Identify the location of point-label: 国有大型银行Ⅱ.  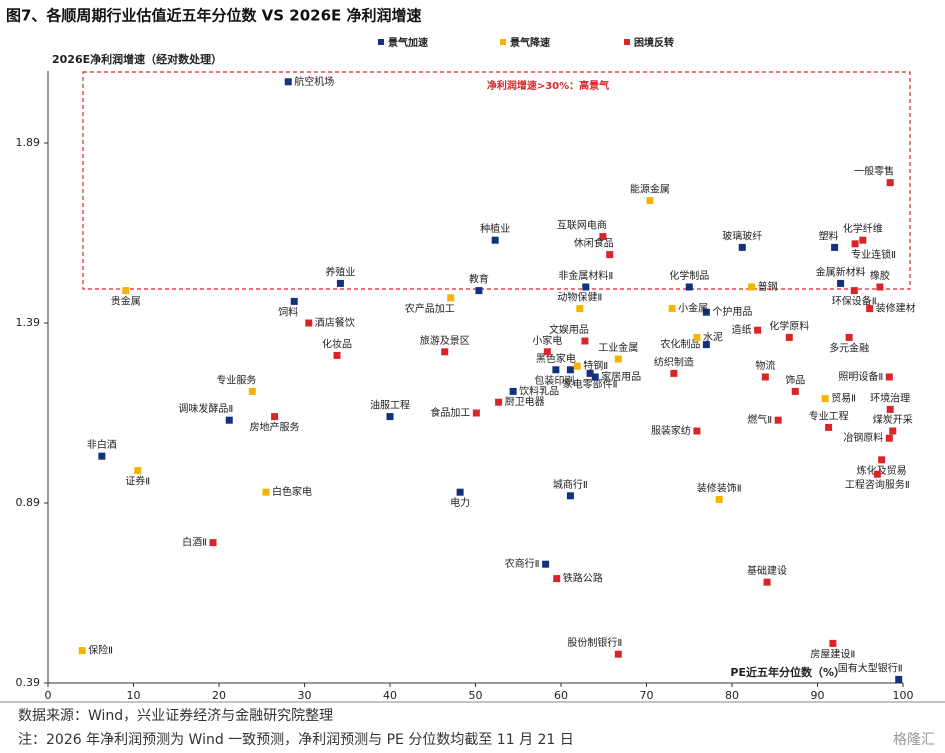
(870, 667).